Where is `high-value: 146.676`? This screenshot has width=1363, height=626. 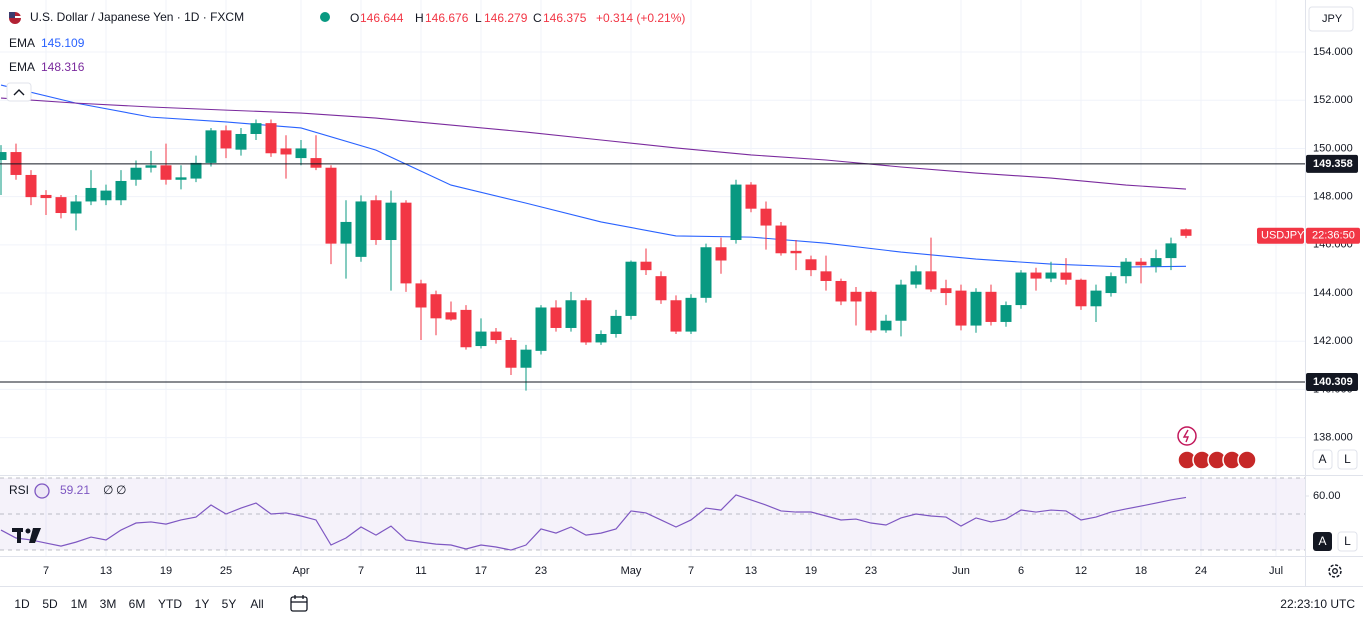
high-value: 146.676 is located at coordinates (447, 18).